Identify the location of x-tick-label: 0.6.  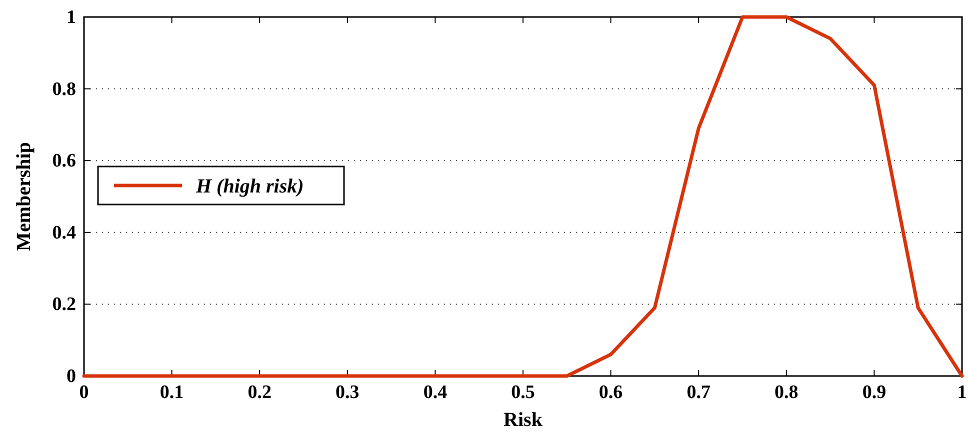
(610, 392).